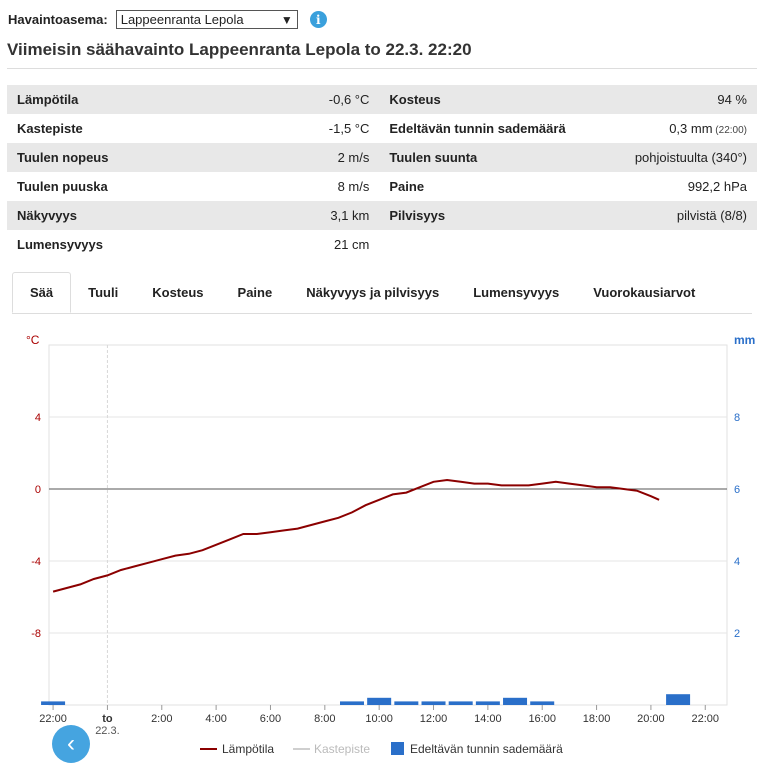  What do you see at coordinates (488, 719) in the screenshot?
I see `x-tick-label: 14:00` at bounding box center [488, 719].